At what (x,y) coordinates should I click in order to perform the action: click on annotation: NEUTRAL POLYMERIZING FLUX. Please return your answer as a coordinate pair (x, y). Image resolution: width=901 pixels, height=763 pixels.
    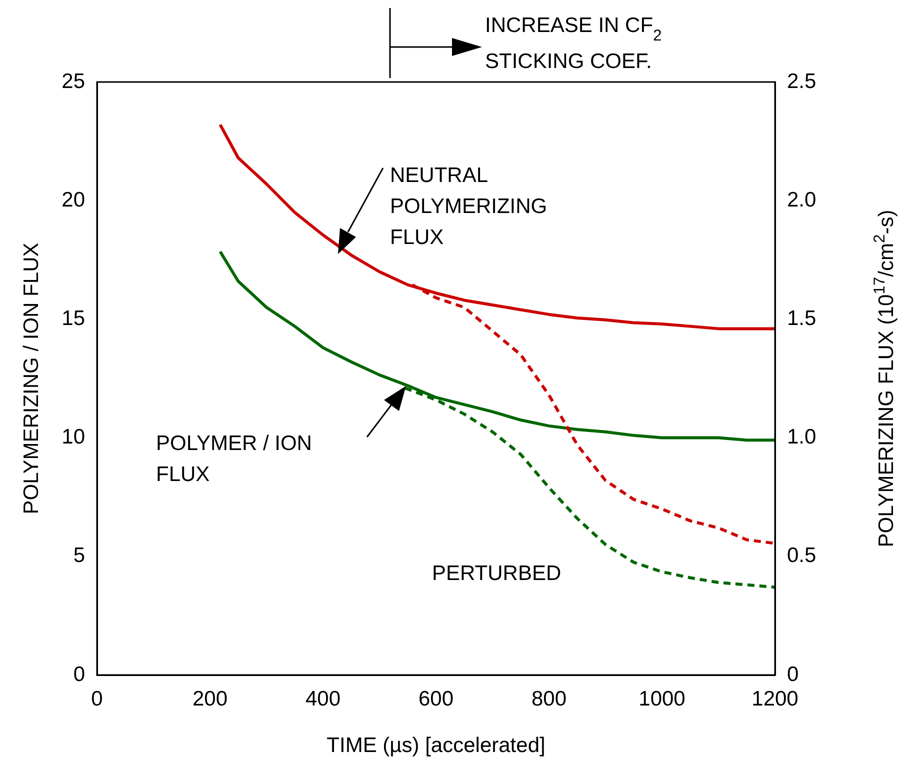
    Looking at the image, I should click on (469, 206).